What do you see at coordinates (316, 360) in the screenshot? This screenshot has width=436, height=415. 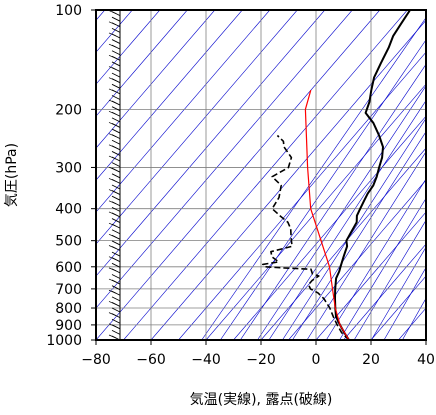 I see `x-tick-label: 0` at bounding box center [316, 360].